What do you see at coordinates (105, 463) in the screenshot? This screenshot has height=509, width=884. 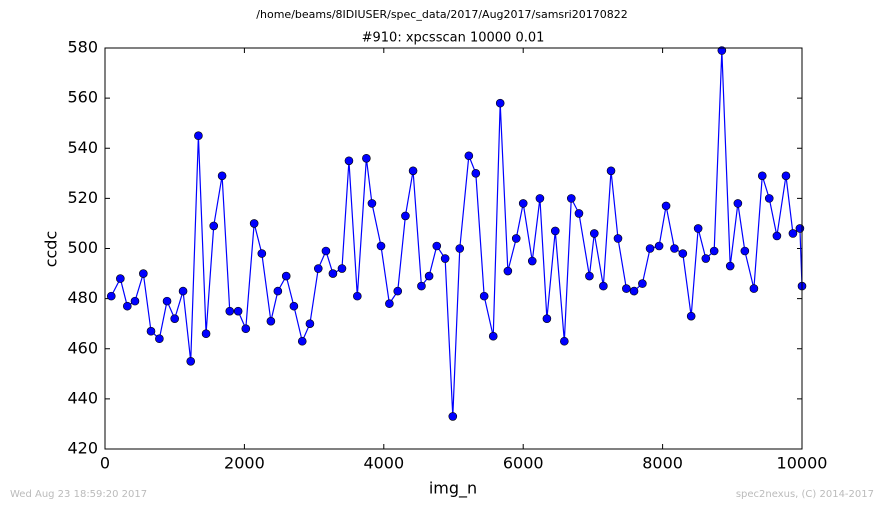 I see `x-tick-label: 0` at bounding box center [105, 463].